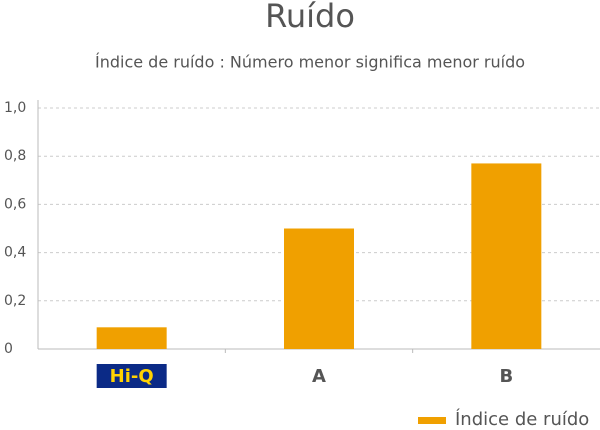 The image size is (600, 430). Describe the element at coordinates (319, 376) in the screenshot. I see `x-tick-label: A` at that location.